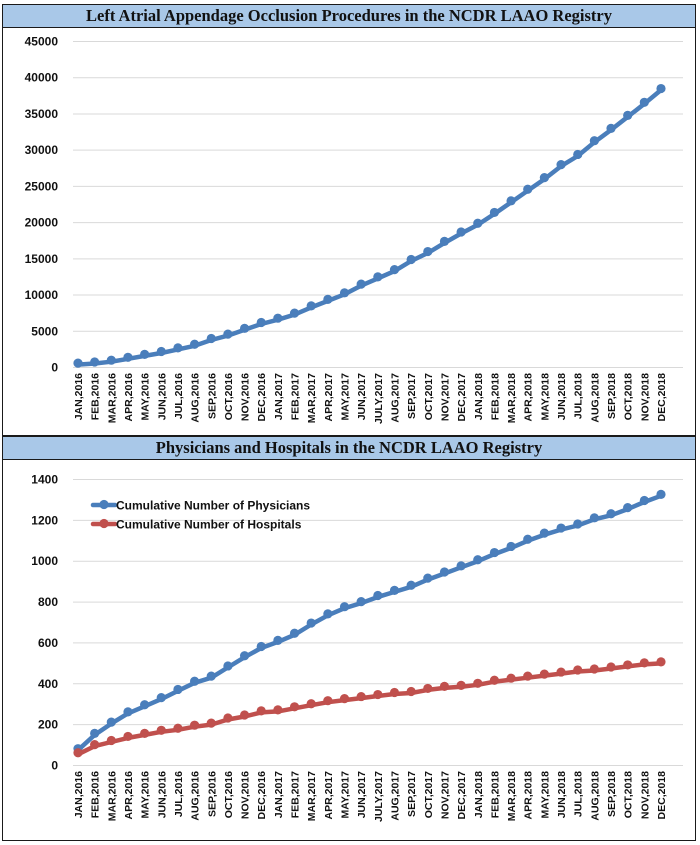 This screenshot has height=845, width=700. I want to click on y-tick-label: 5000, so click(44, 331).